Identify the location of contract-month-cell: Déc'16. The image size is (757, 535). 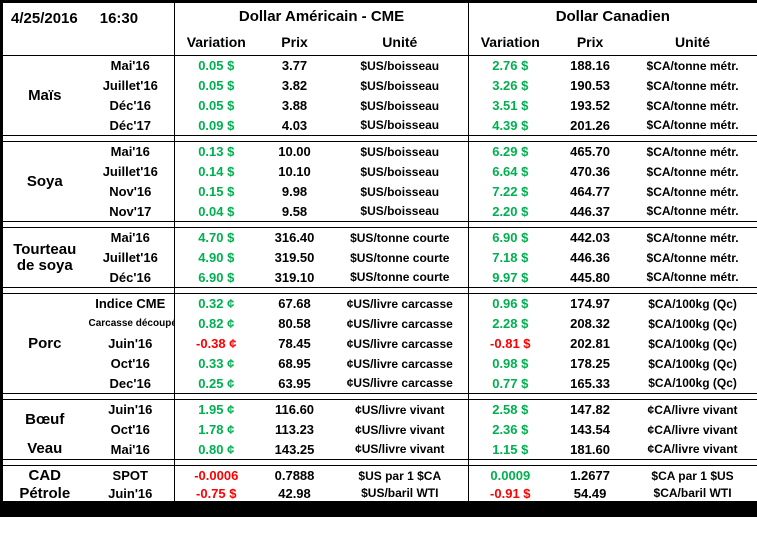
(130, 105).